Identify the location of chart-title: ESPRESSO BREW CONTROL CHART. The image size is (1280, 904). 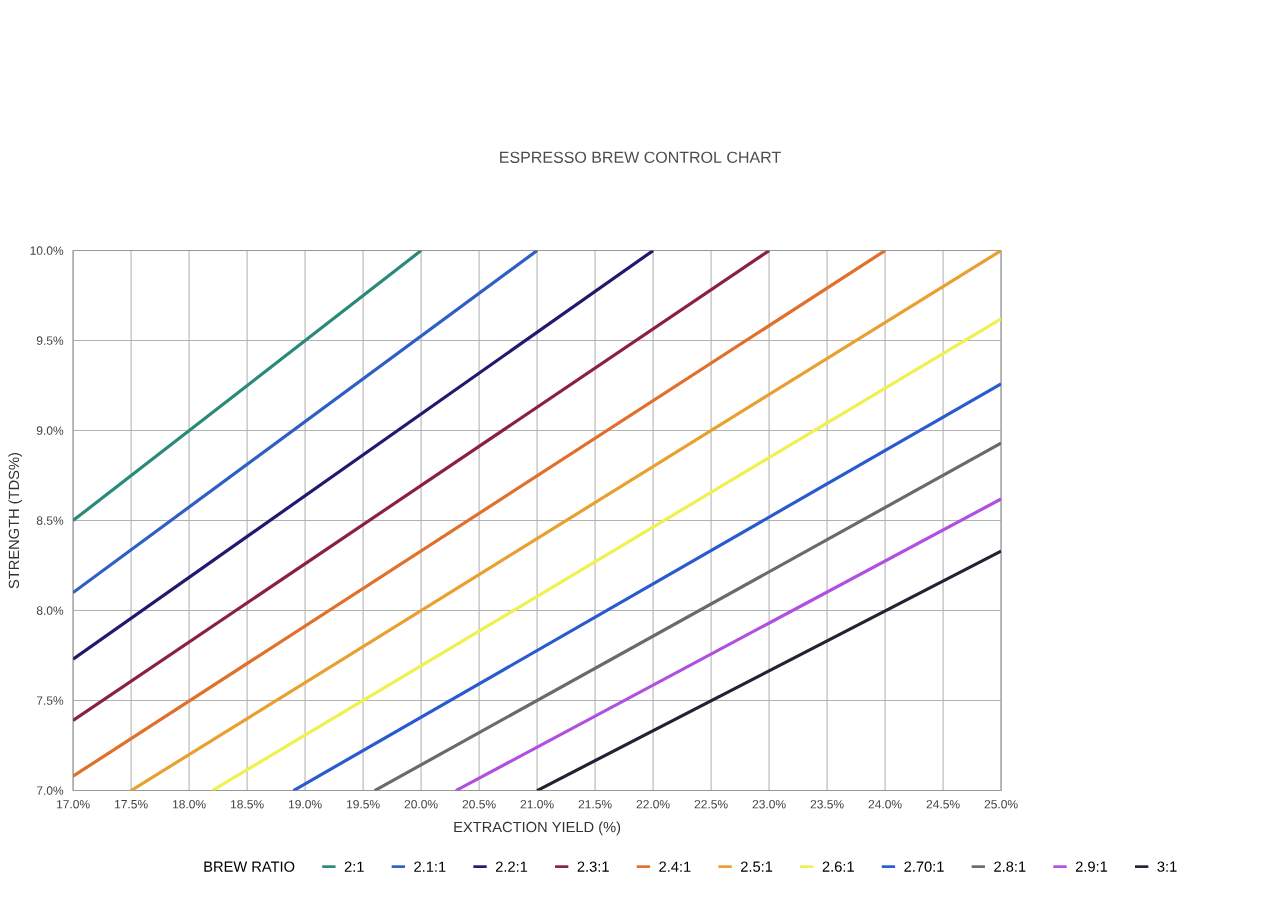
(640, 157).